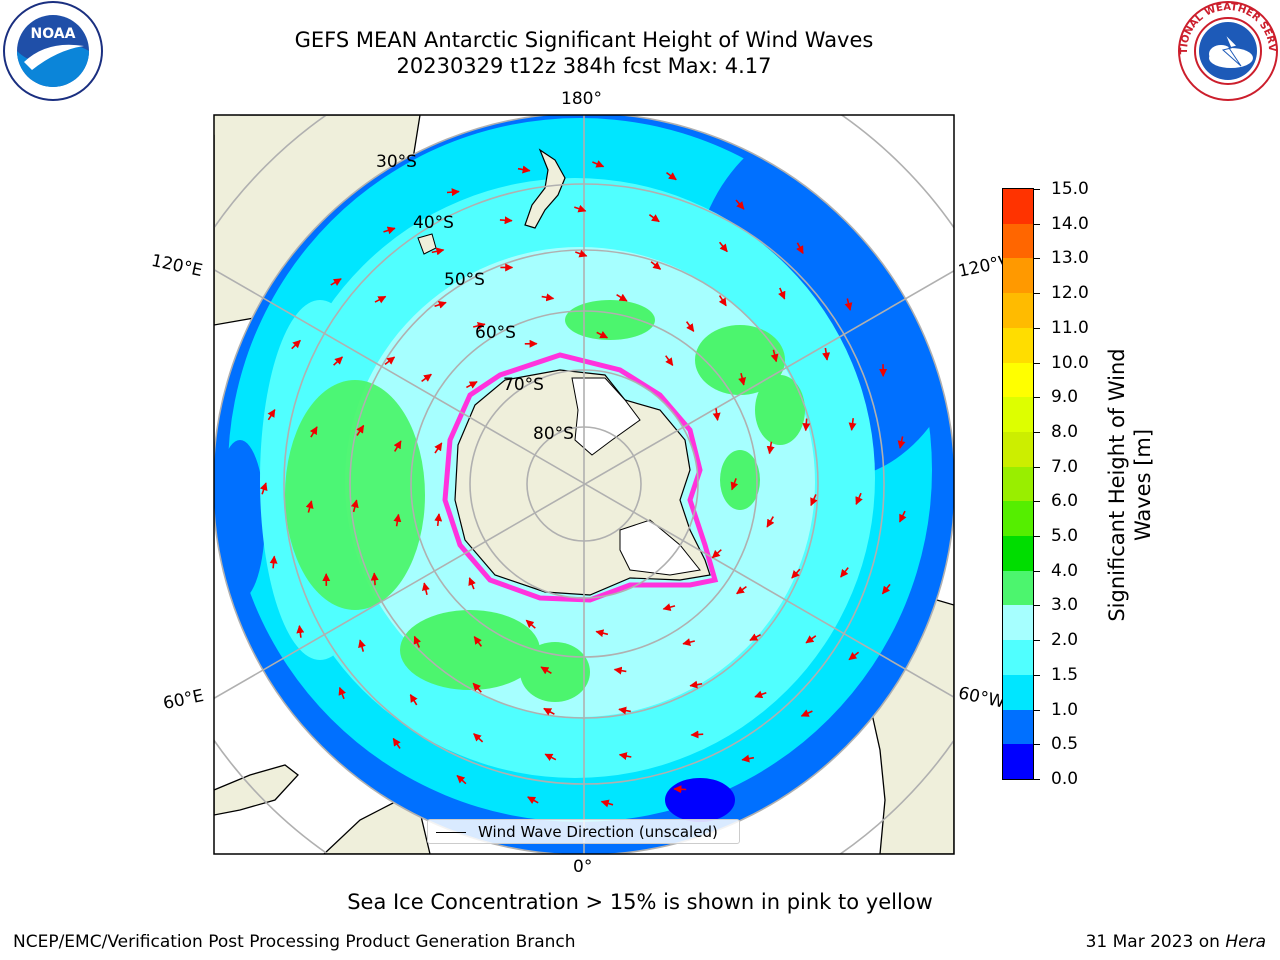 Image resolution: width=1280 pixels, height=960 pixels. I want to click on colorbar-tick-label: 1.0, so click(1065, 709).